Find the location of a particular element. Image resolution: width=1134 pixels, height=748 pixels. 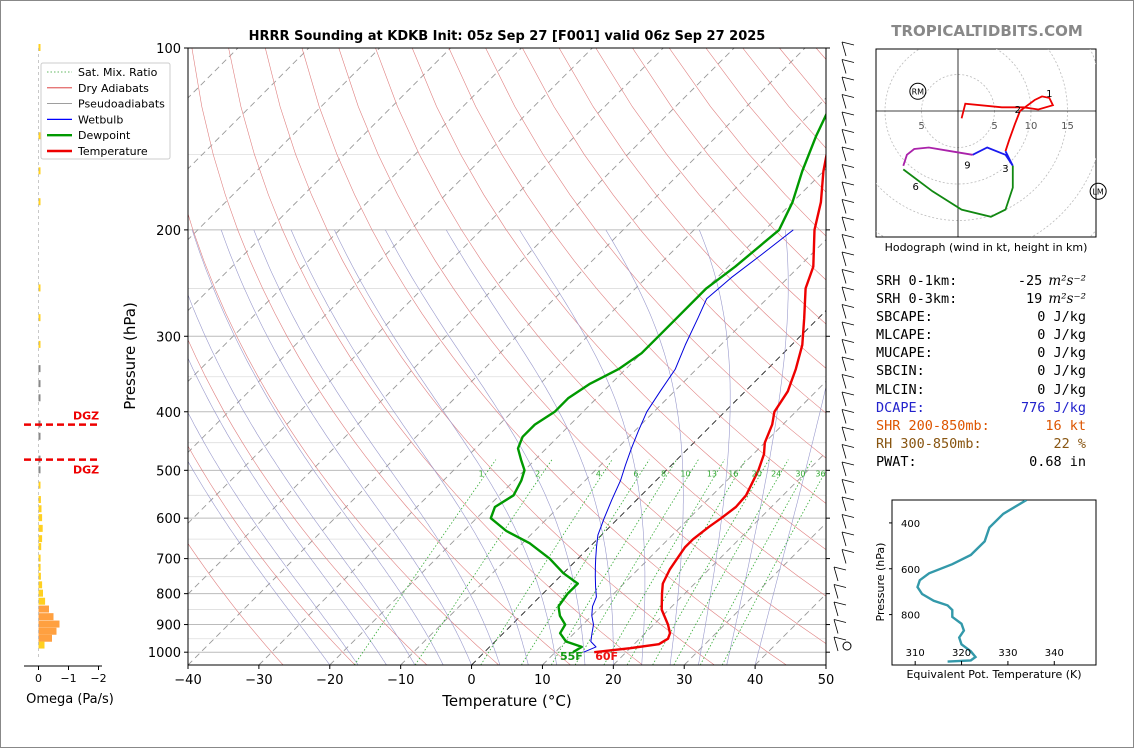

storm-motion-label: LM is located at coordinates (1097, 191).